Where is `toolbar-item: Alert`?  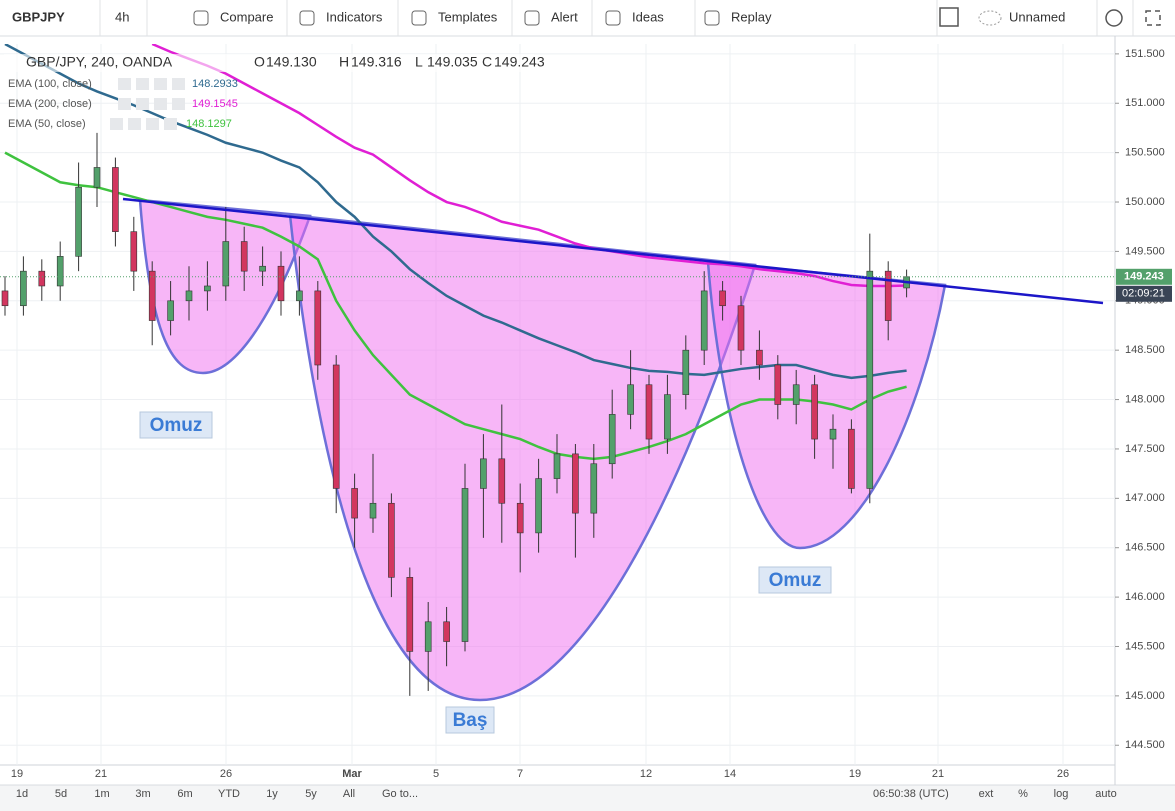 toolbar-item: Alert is located at coordinates (564, 16).